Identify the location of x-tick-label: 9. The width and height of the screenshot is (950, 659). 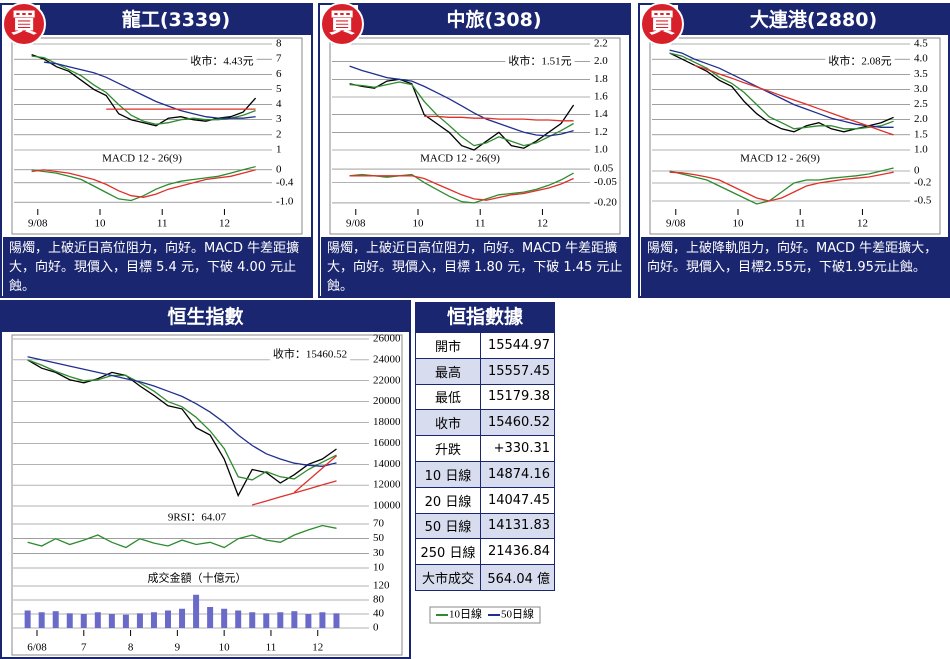
(178, 648).